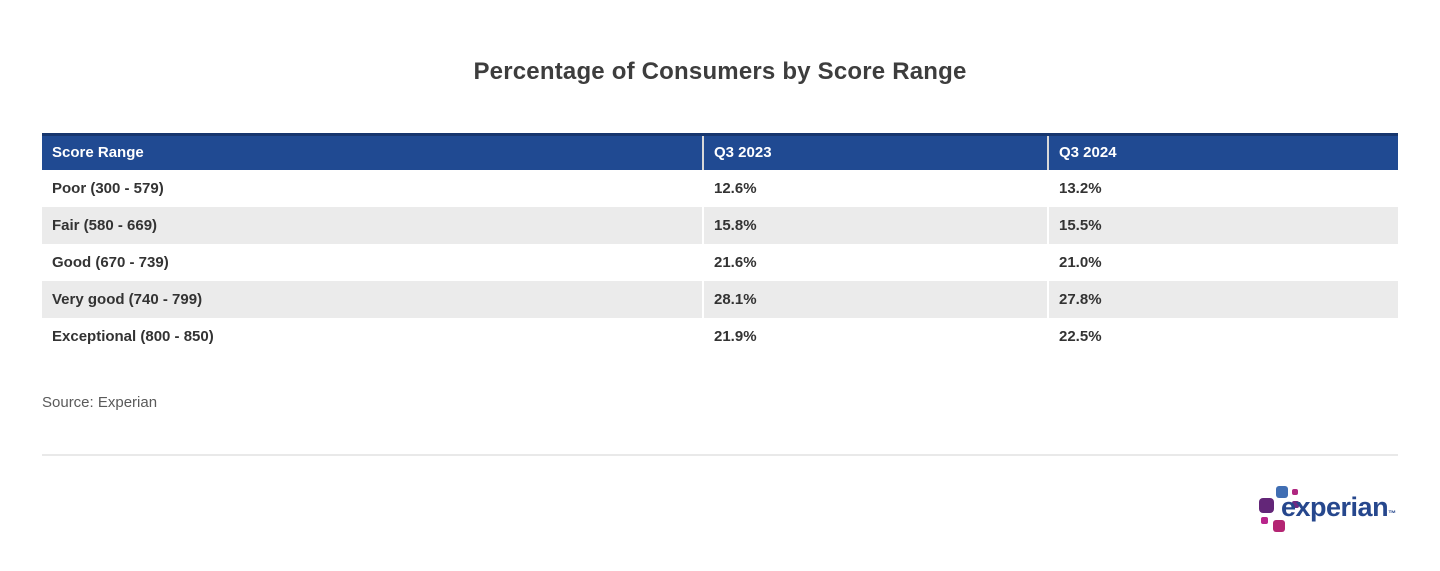  What do you see at coordinates (1222, 188) in the screenshot?
I see `cell-q3-2024: 13.2%` at bounding box center [1222, 188].